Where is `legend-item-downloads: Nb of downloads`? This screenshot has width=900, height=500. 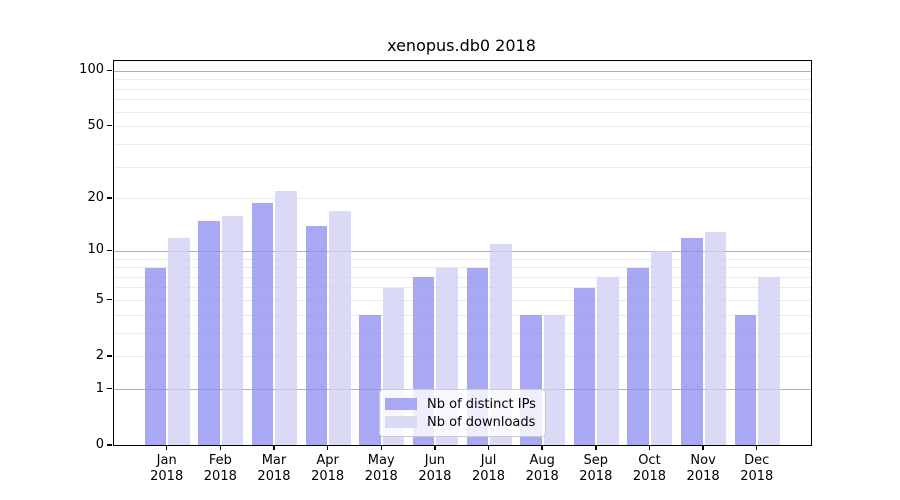 legend-item-downloads: Nb of downloads is located at coordinates (461, 422).